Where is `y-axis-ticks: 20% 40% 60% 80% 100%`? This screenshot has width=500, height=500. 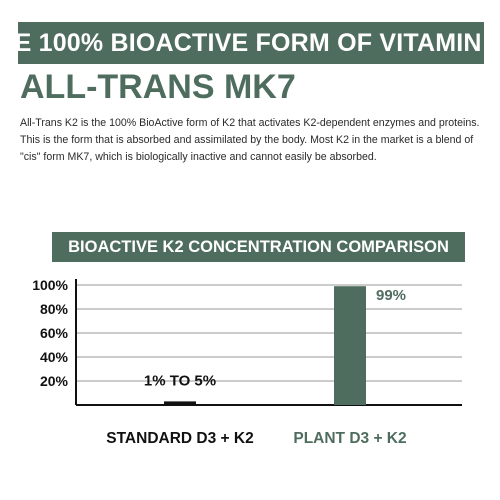 y-axis-ticks: 20% 40% 60% 80% 100% is located at coordinates (50, 333).